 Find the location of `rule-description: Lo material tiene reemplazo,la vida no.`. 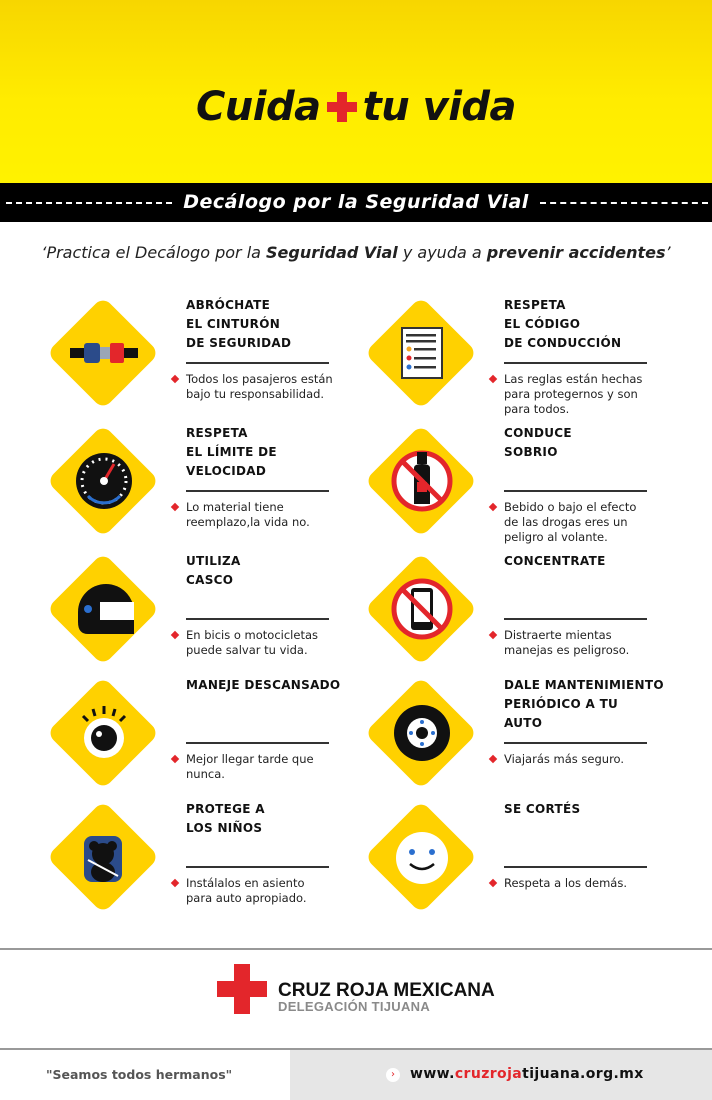

rule-description: Lo material tiene reemplazo,la vida no. is located at coordinates (271, 515).